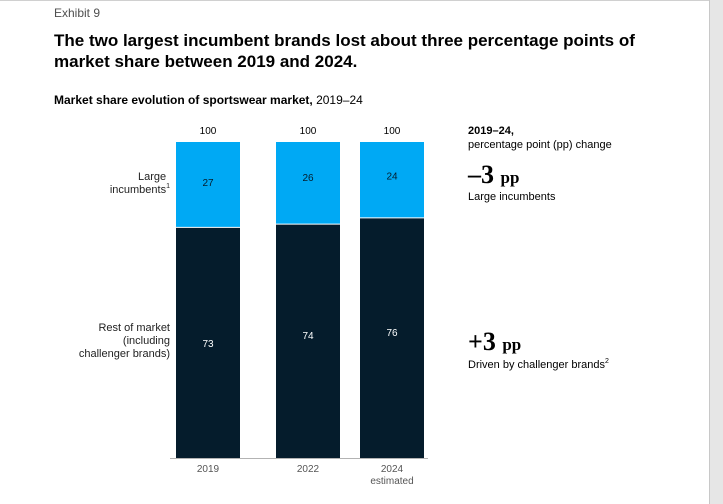 The height and width of the screenshot is (504, 723). Describe the element at coordinates (308, 131) in the screenshot. I see `total-label-2: 100` at that location.